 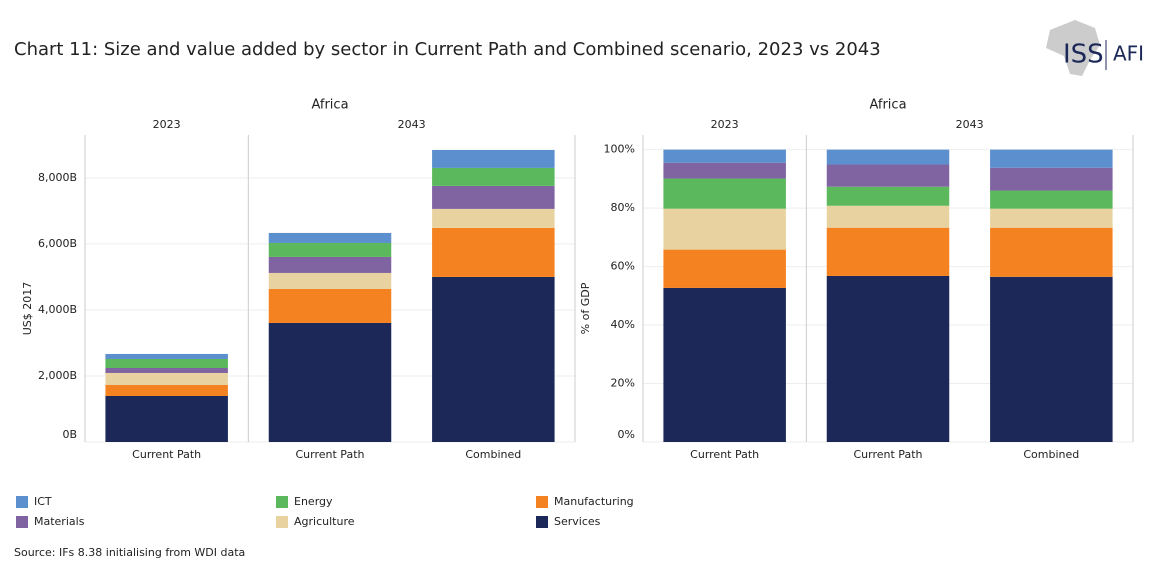 I want to click on legend-label: Materials, so click(x=59, y=521).